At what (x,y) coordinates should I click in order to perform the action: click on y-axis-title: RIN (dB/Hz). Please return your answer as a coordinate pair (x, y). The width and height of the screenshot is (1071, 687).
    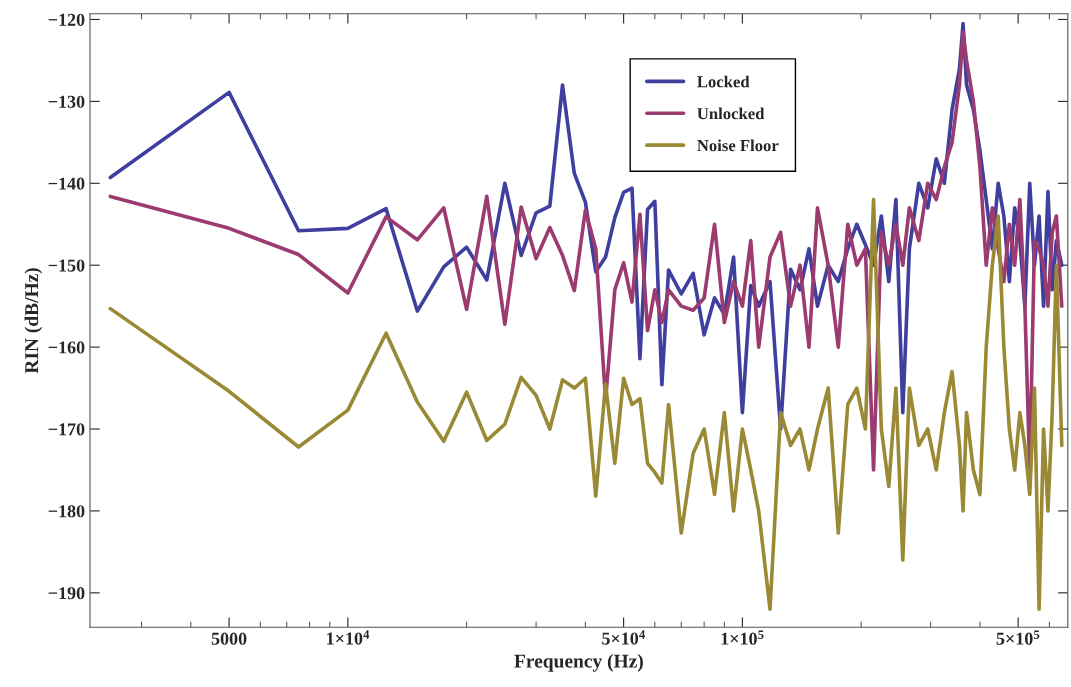
    Looking at the image, I should click on (33, 321).